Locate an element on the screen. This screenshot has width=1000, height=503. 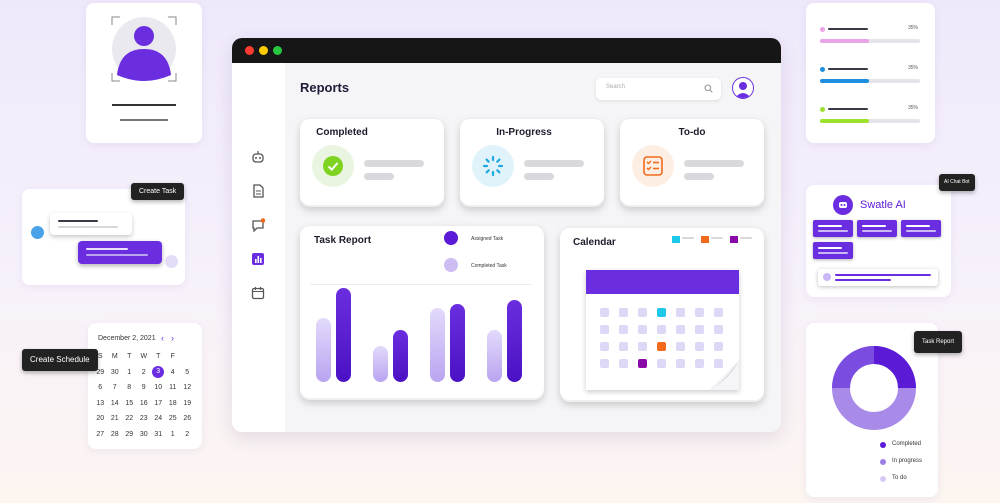
calendar-day: 20 is located at coordinates (100, 419).